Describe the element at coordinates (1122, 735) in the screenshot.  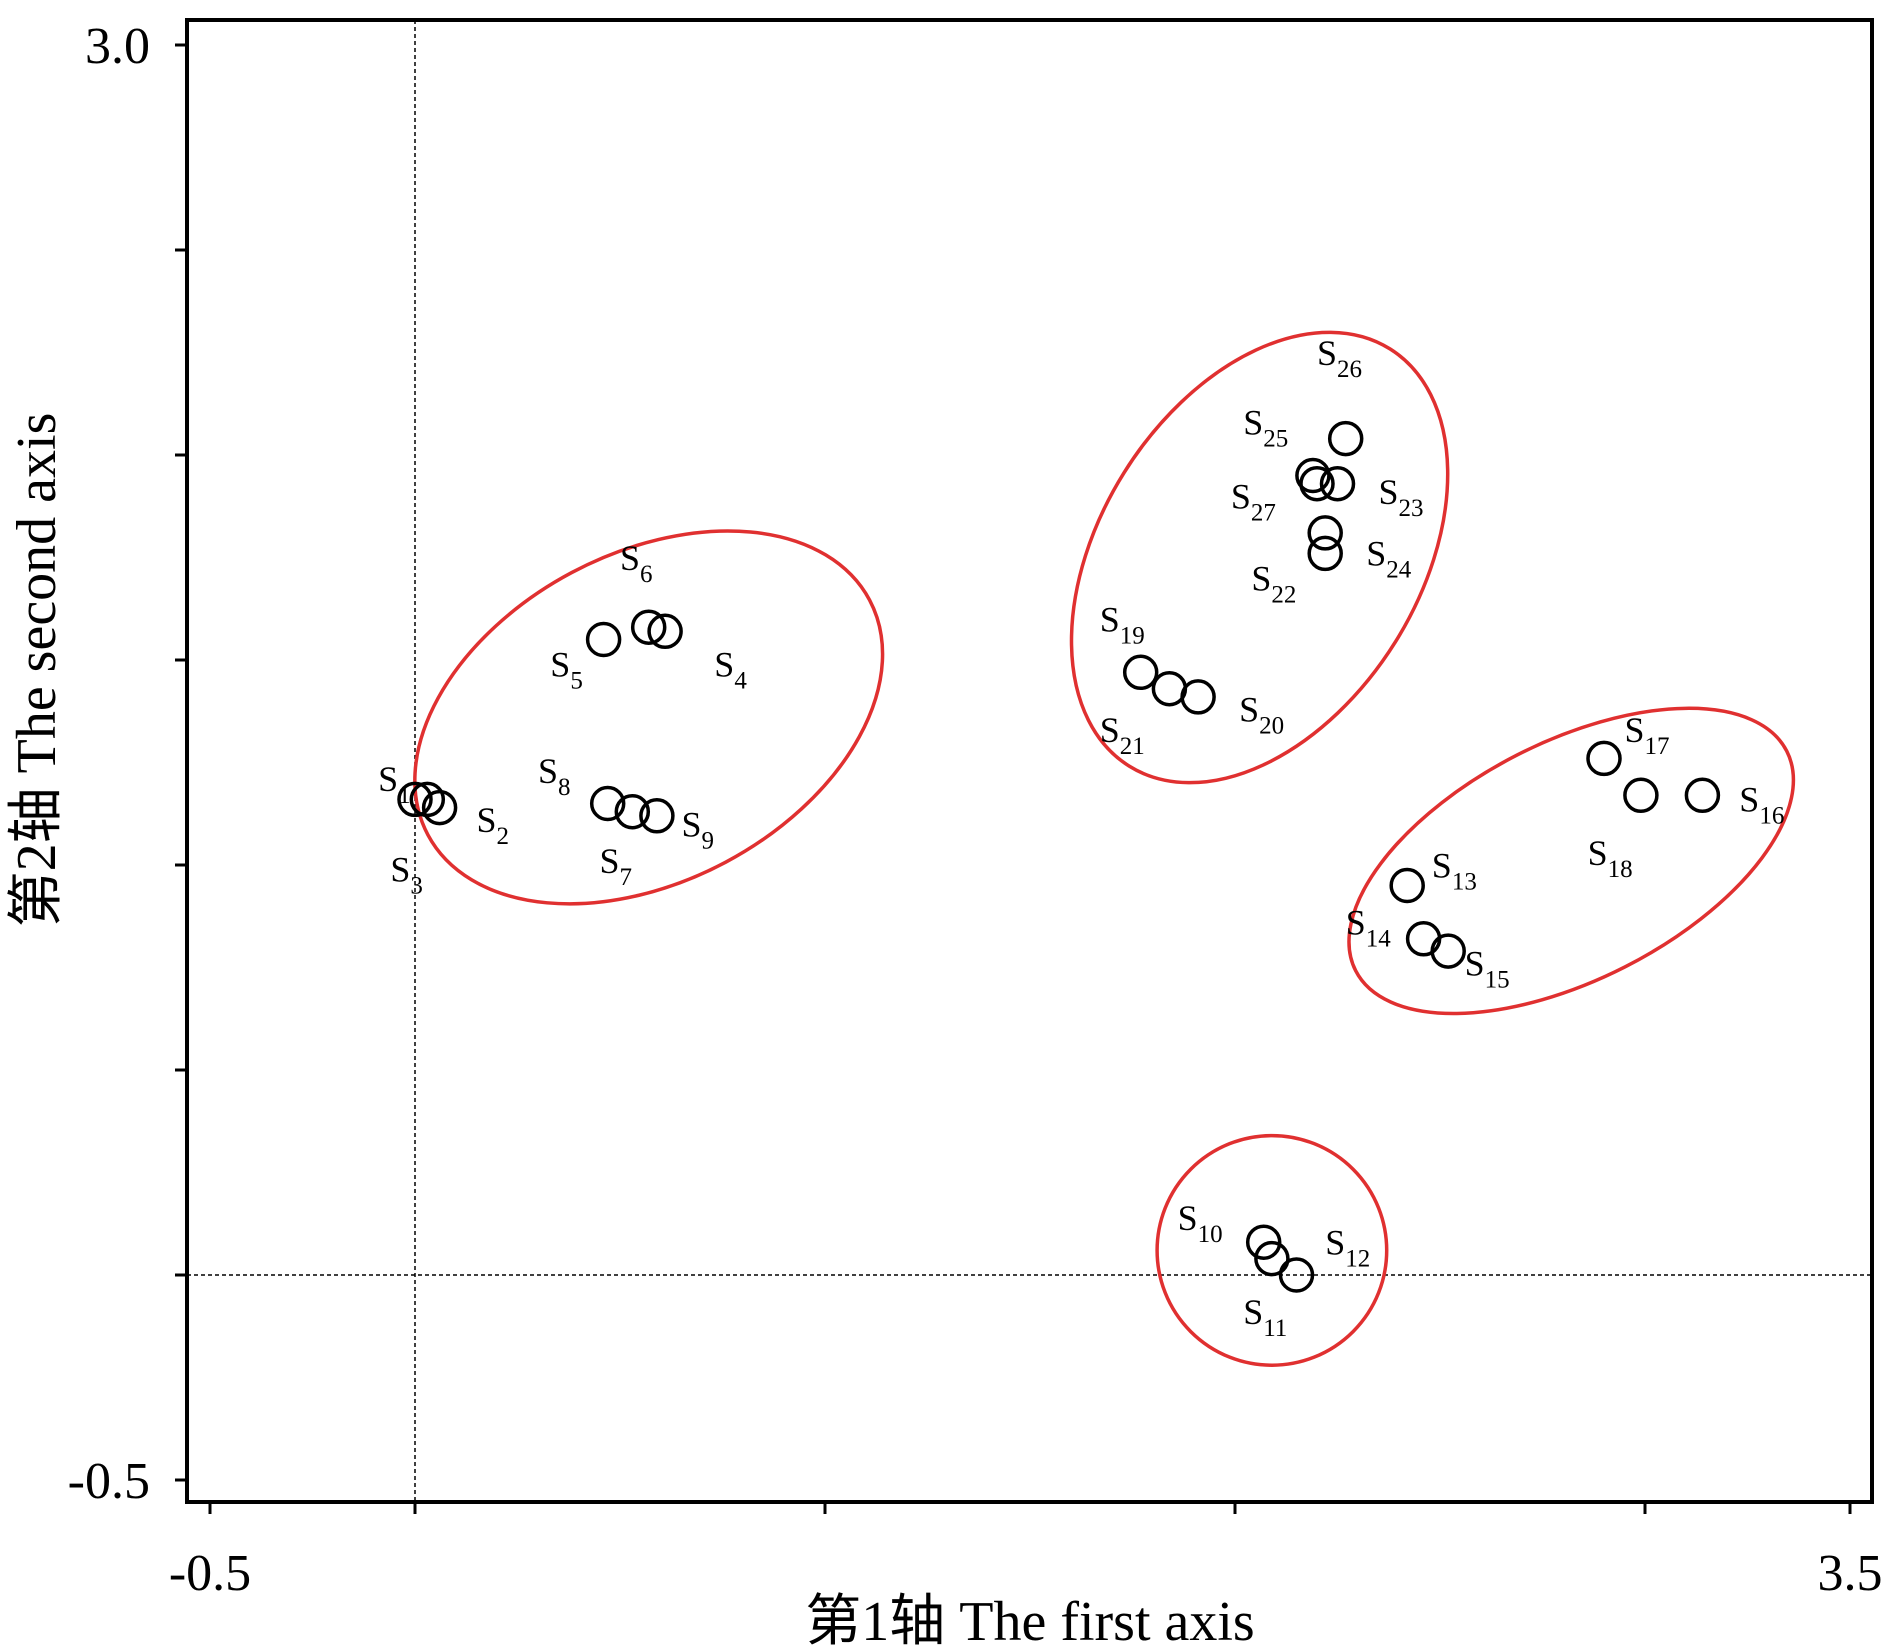
I see `point-label-S21: S21` at that location.